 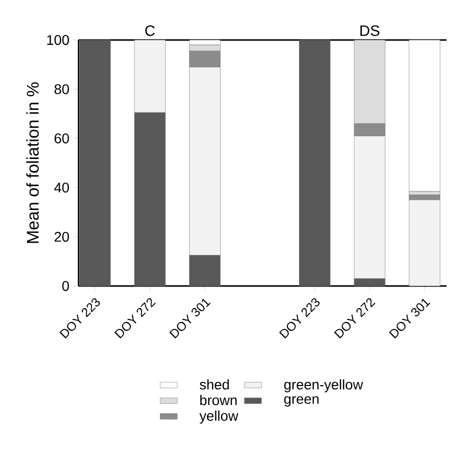 I want to click on y-tick-label: 80, so click(x=61, y=89).